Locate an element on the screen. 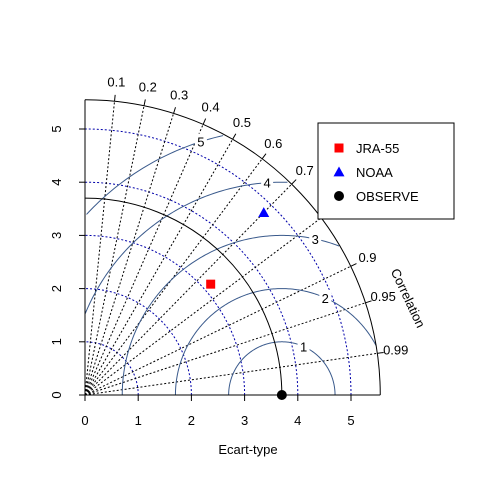 Image resolution: width=500 pixels, height=500 pixels. y-tick-label: 4 is located at coordinates (56, 182).